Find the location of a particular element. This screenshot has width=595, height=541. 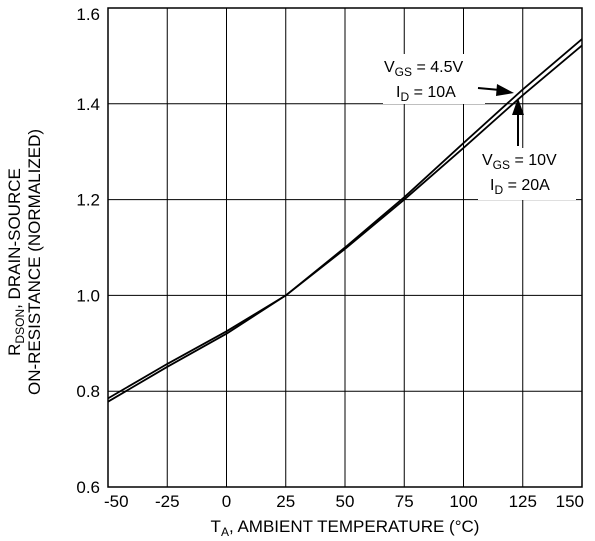

y-tick-label-1: 0.8 is located at coordinates (88, 391).